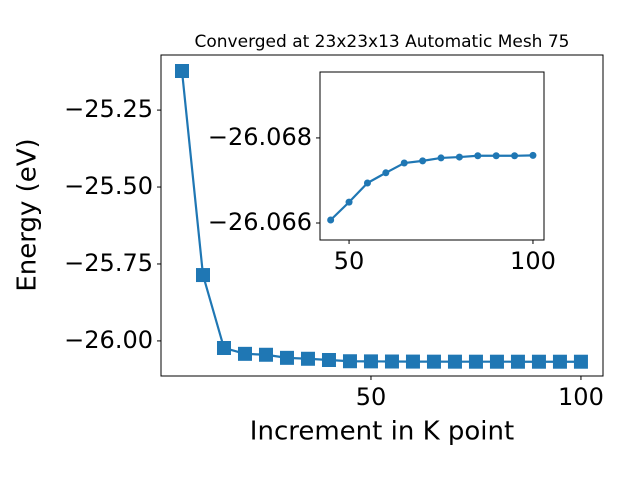  I want to click on x-axis-label: Increment in K point, so click(382, 432).